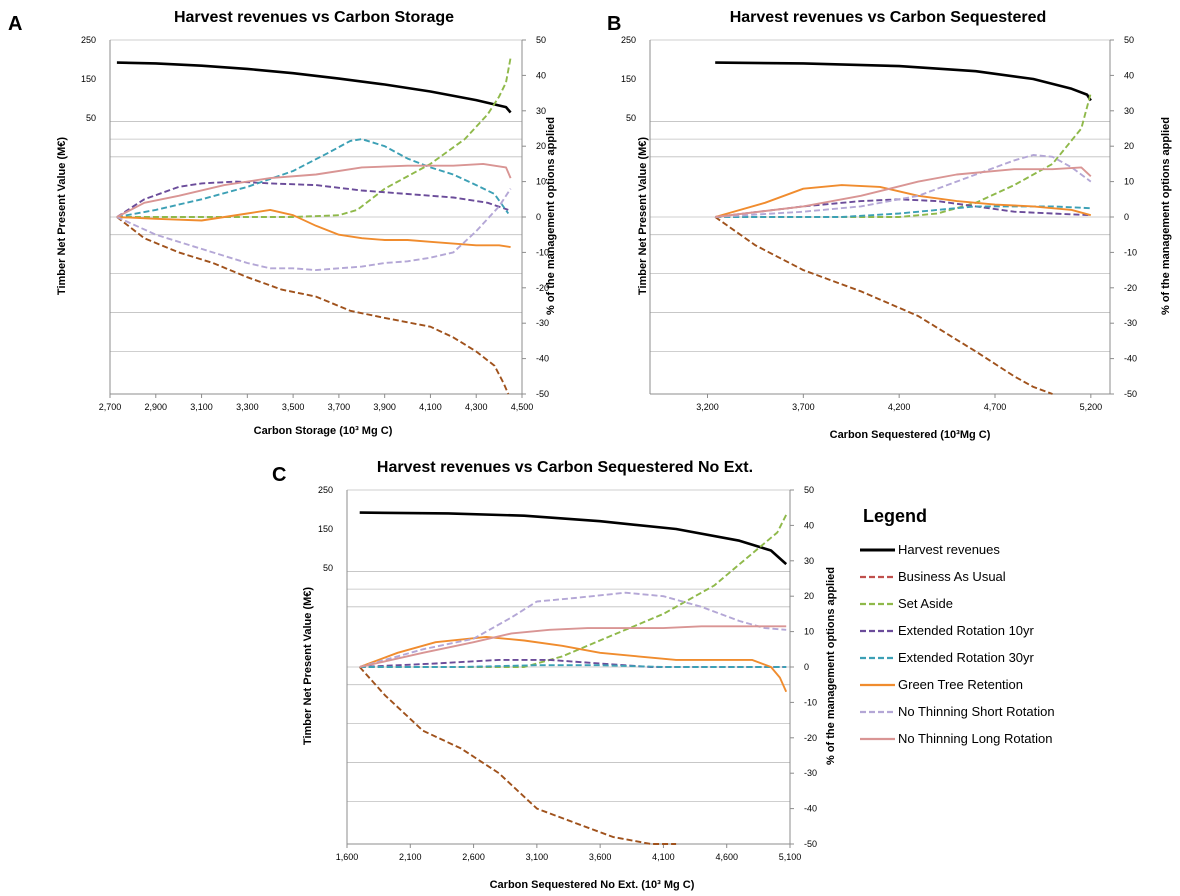 The image size is (1180, 896). I want to click on x-tick-label: 2,700, so click(110, 407).